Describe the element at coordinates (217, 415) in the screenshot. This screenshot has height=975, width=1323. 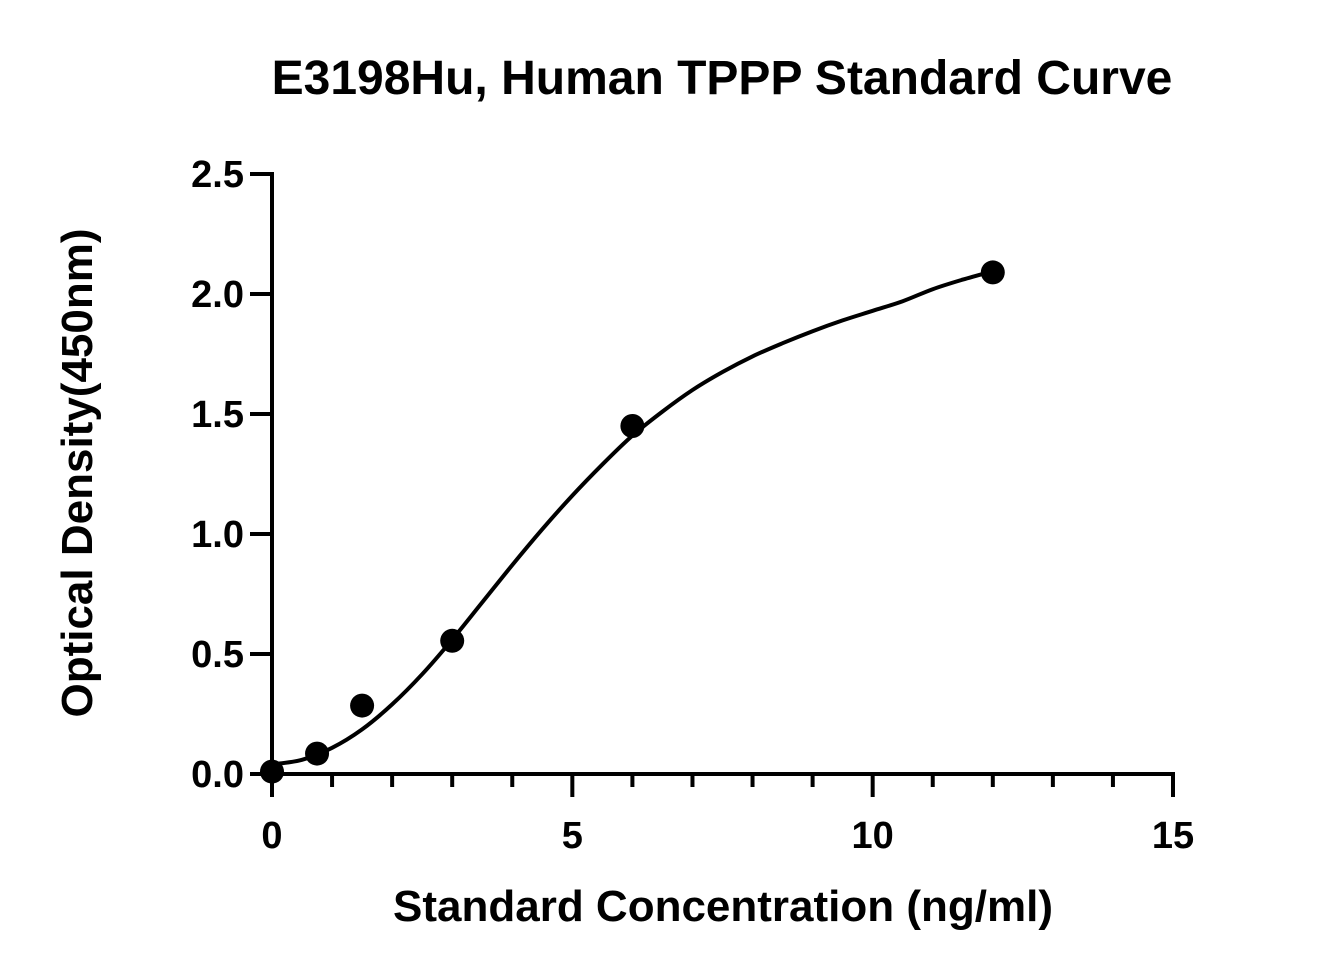
I see `y-tick-label: 1.5` at that location.